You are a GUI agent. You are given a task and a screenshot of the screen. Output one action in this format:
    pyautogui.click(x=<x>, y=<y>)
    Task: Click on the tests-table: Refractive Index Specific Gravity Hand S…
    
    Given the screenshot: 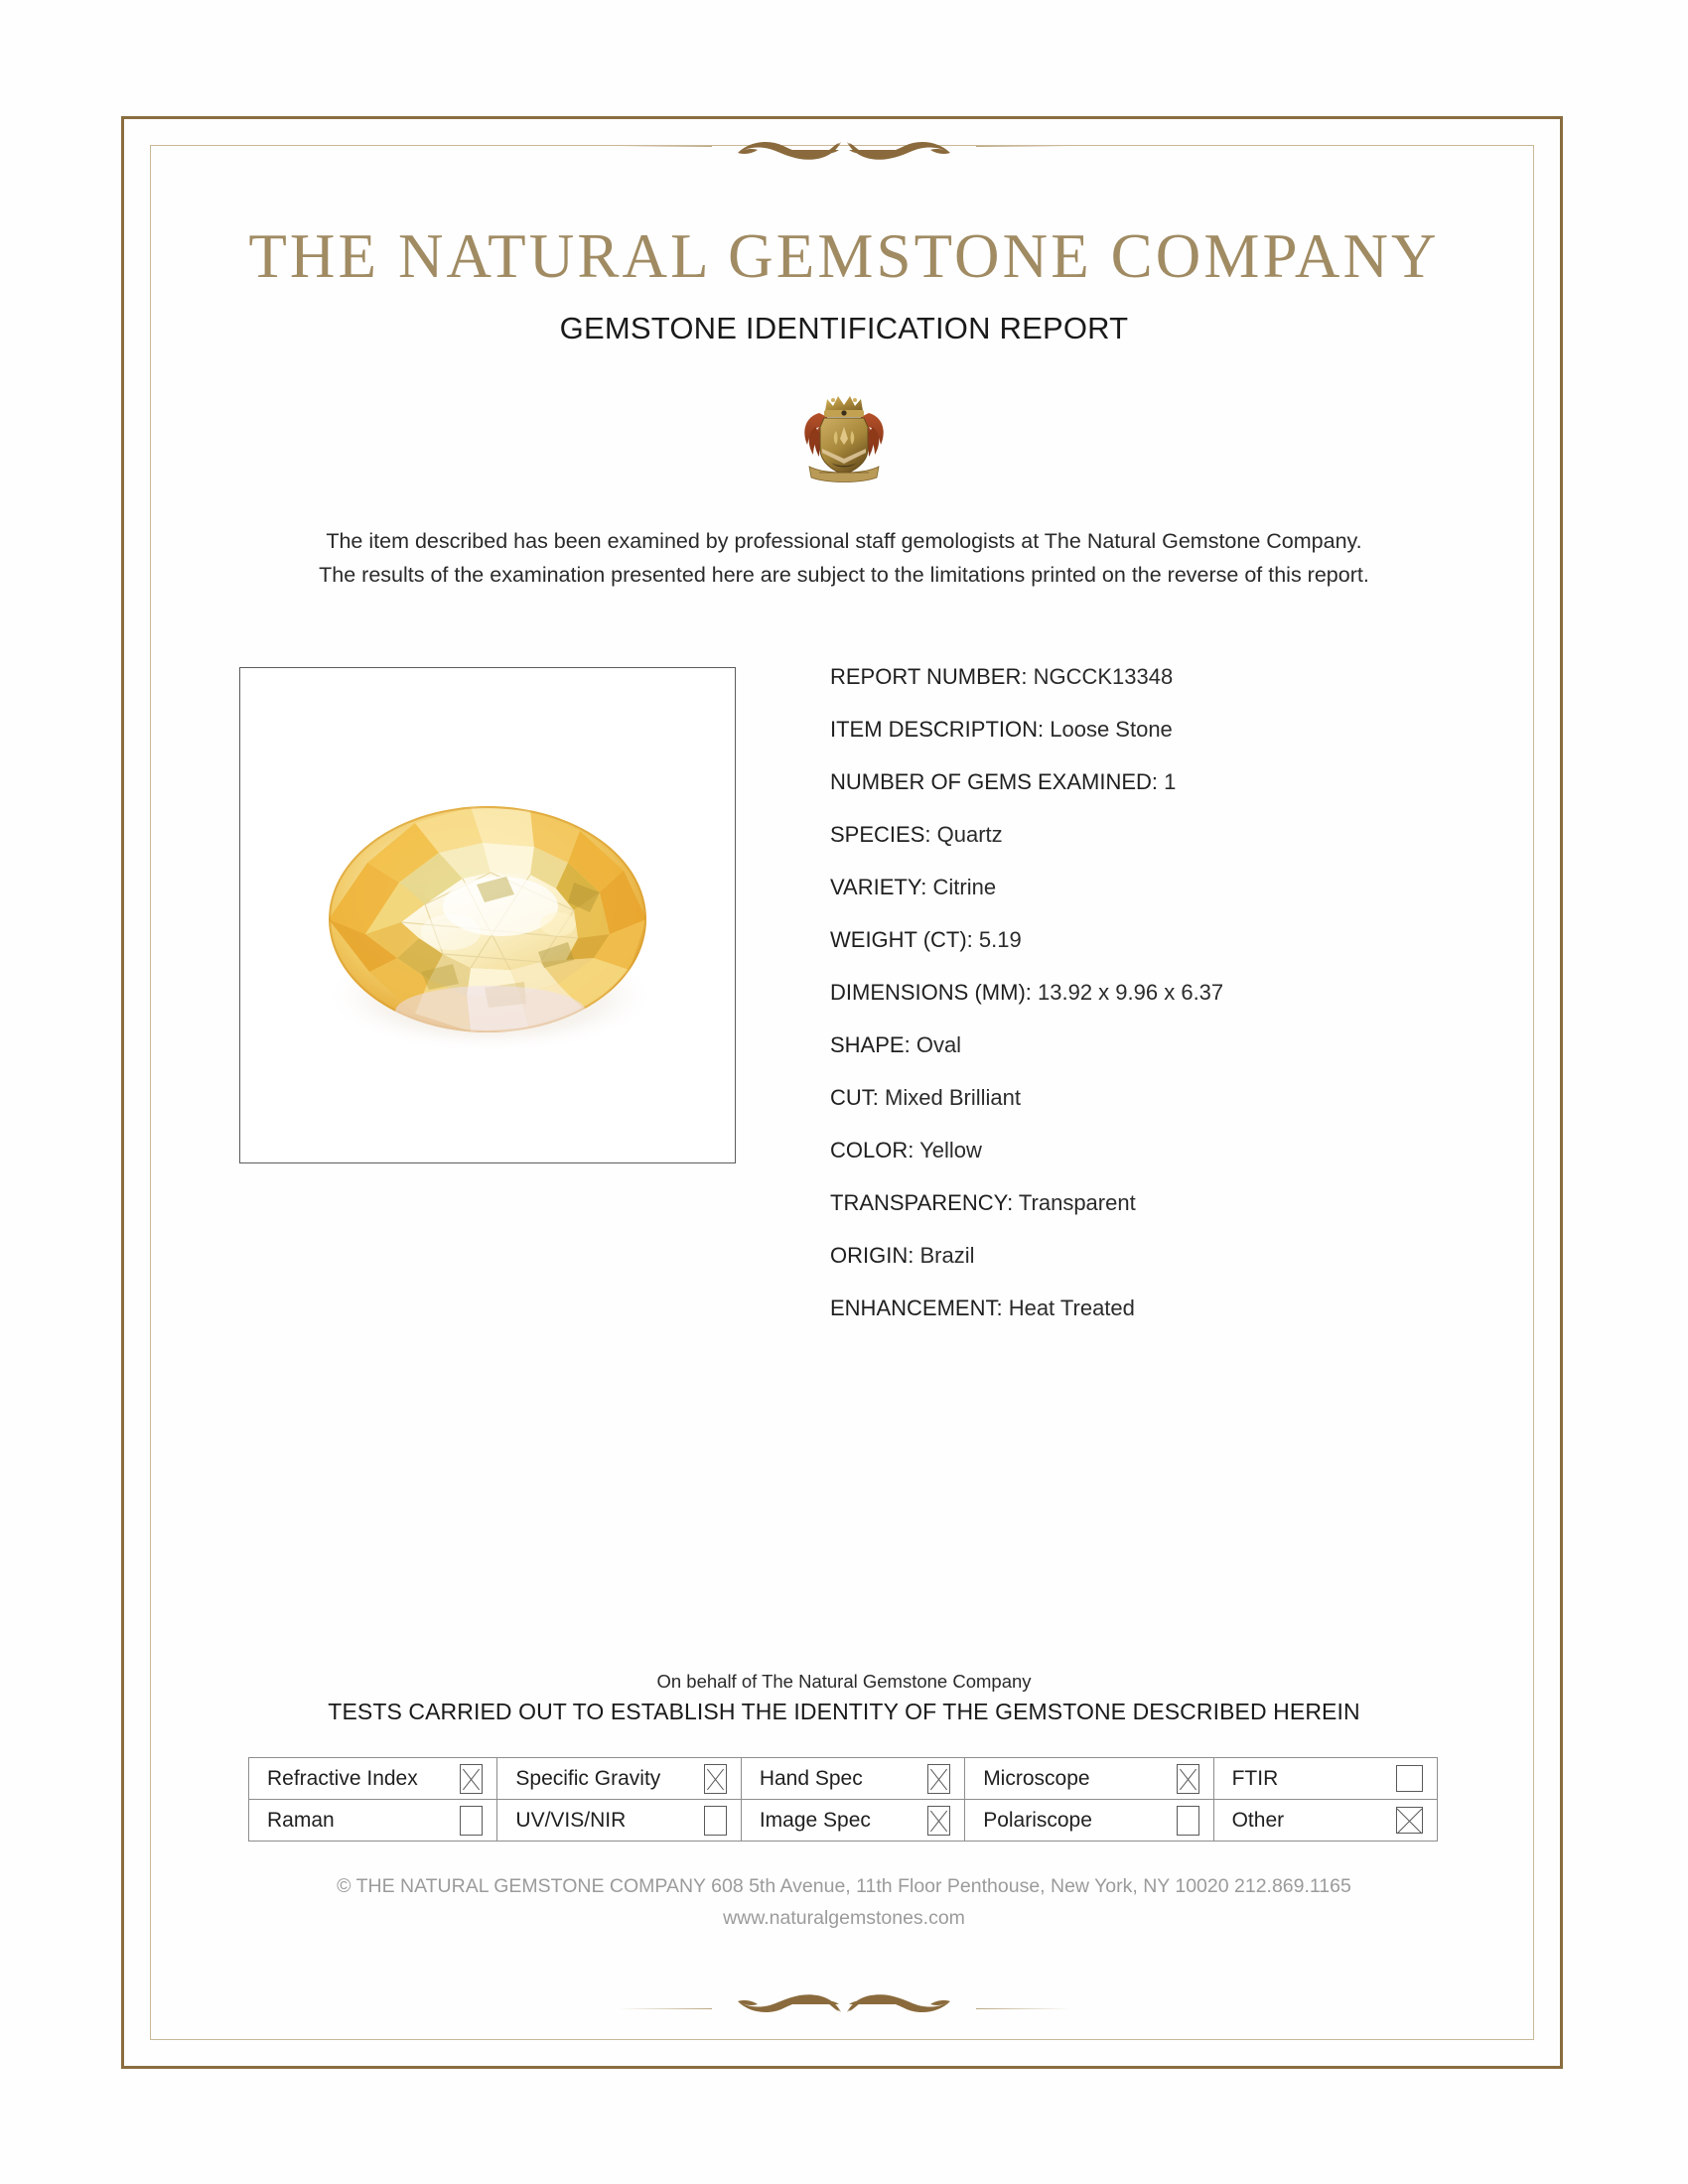 What is the action you would take?
    pyautogui.click(x=843, y=1799)
    